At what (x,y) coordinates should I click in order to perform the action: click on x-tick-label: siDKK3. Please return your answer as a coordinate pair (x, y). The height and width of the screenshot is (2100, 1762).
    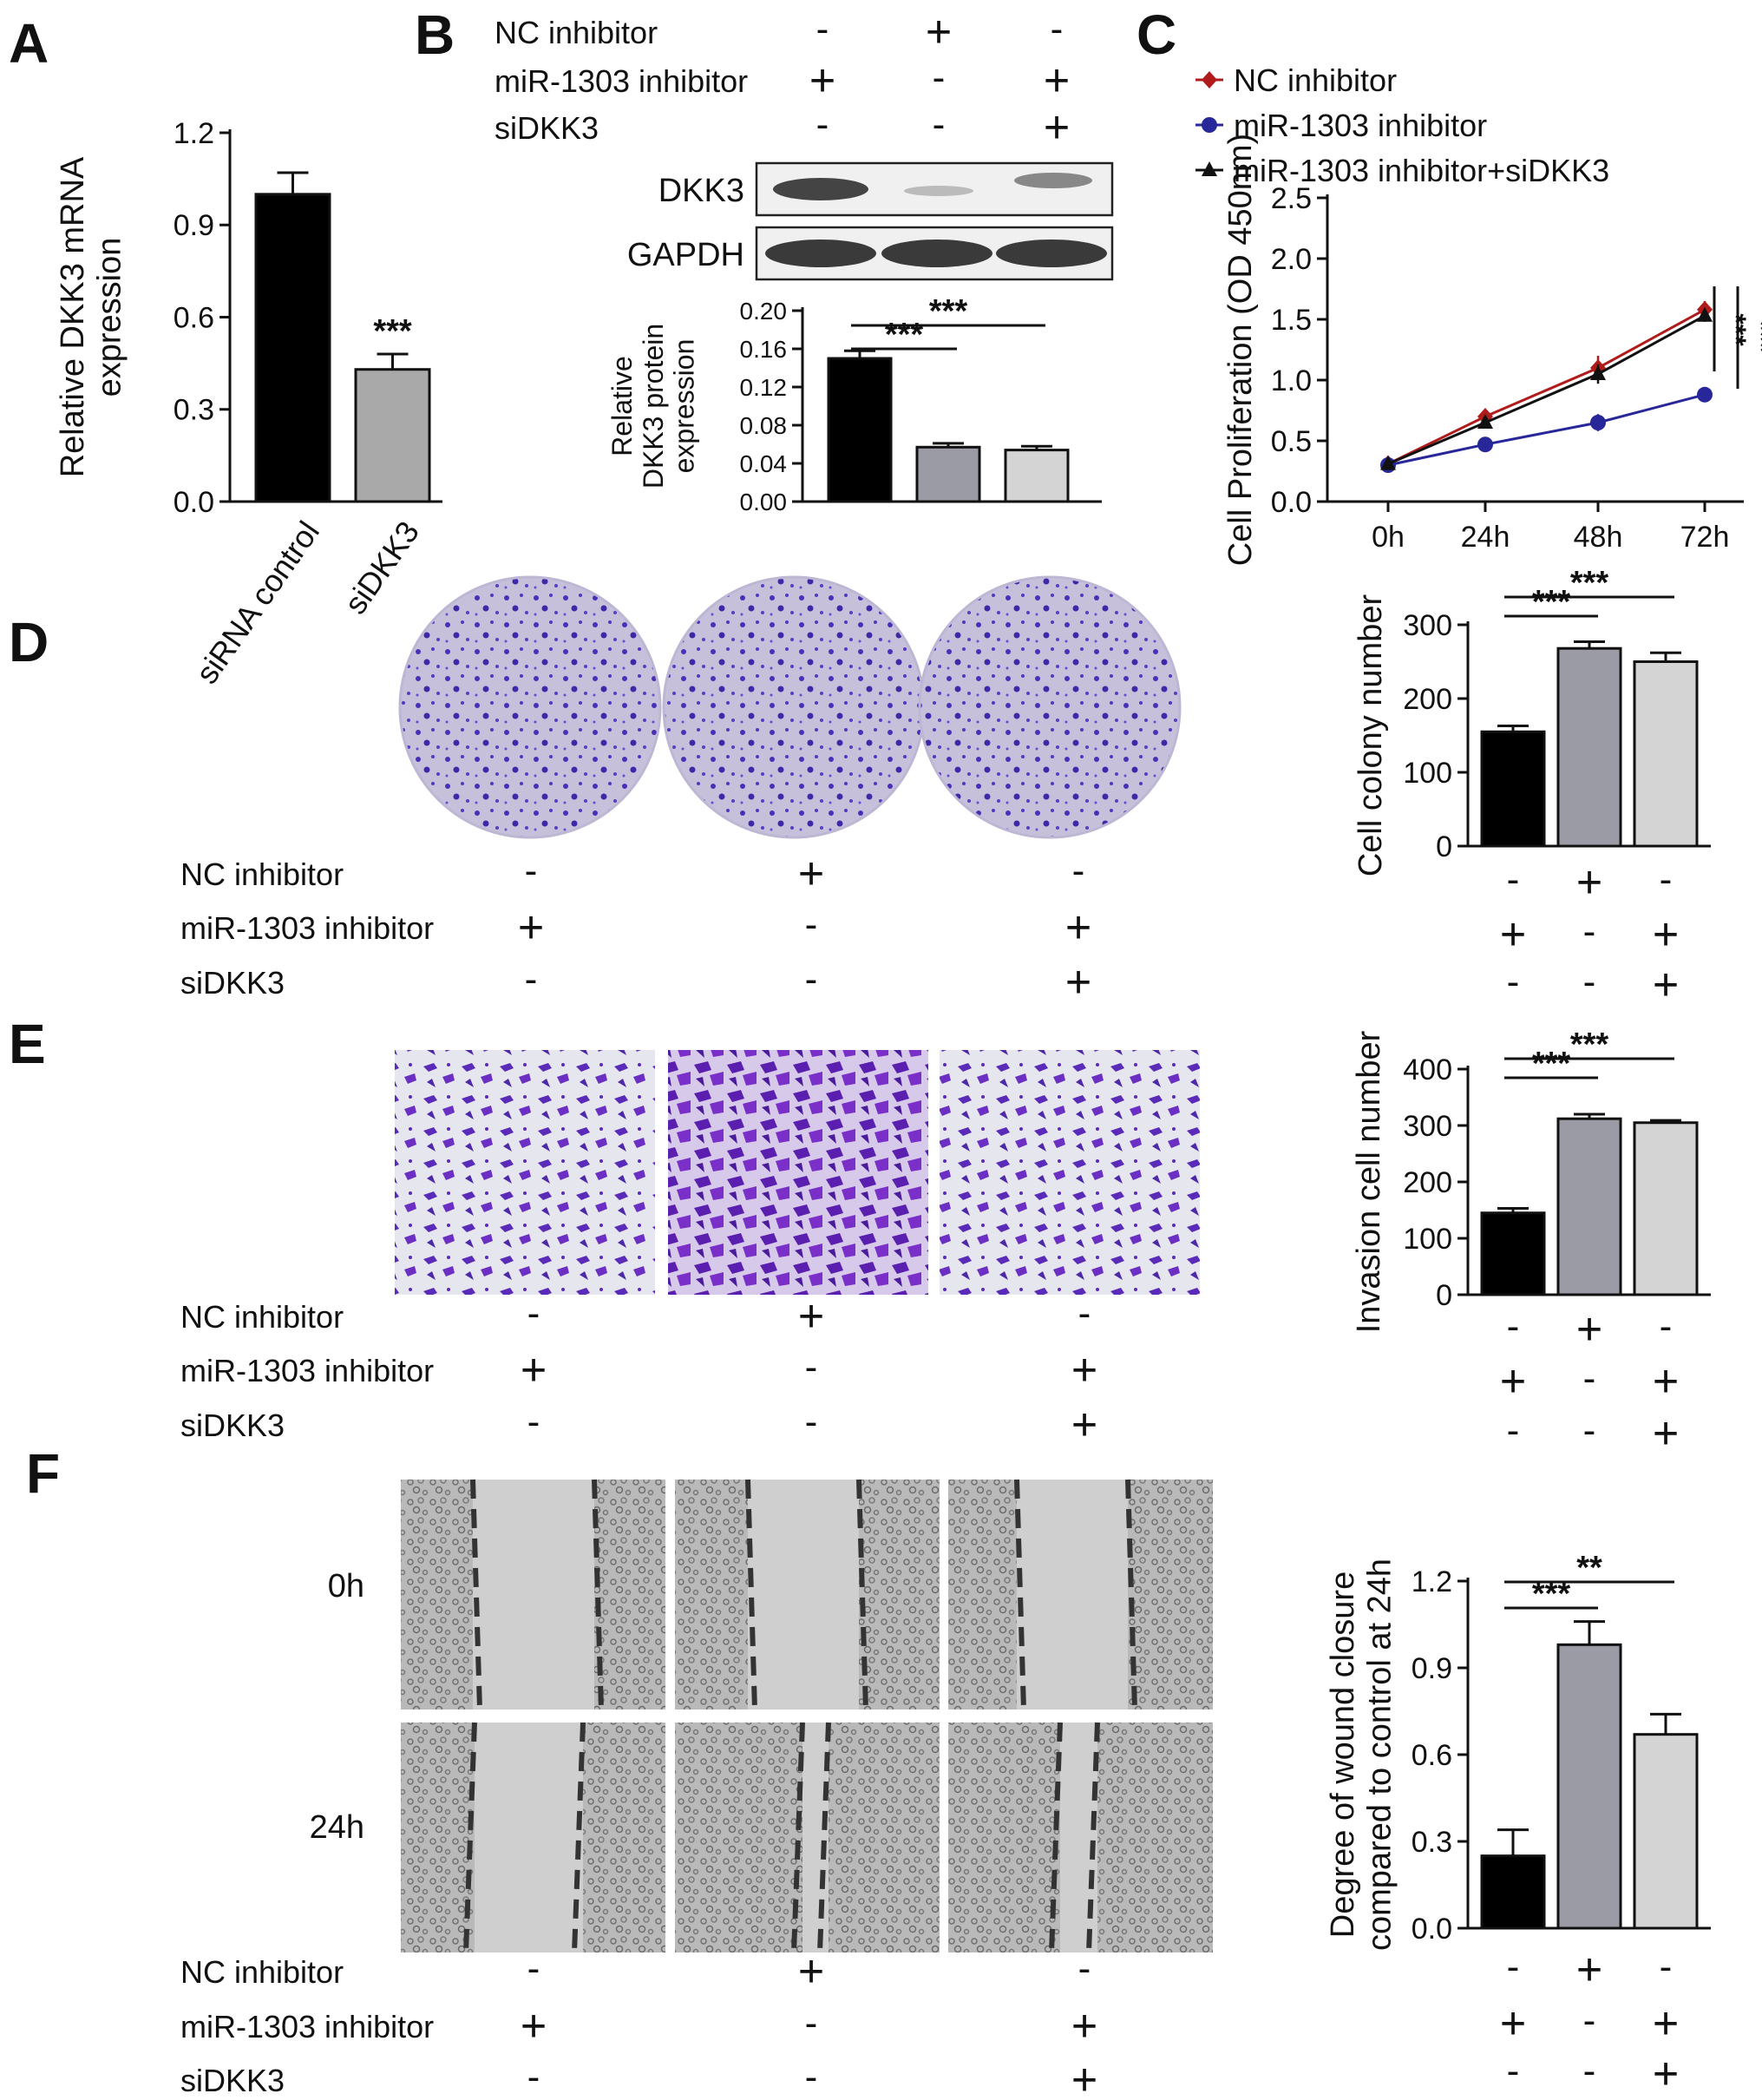
    Looking at the image, I should click on (381, 567).